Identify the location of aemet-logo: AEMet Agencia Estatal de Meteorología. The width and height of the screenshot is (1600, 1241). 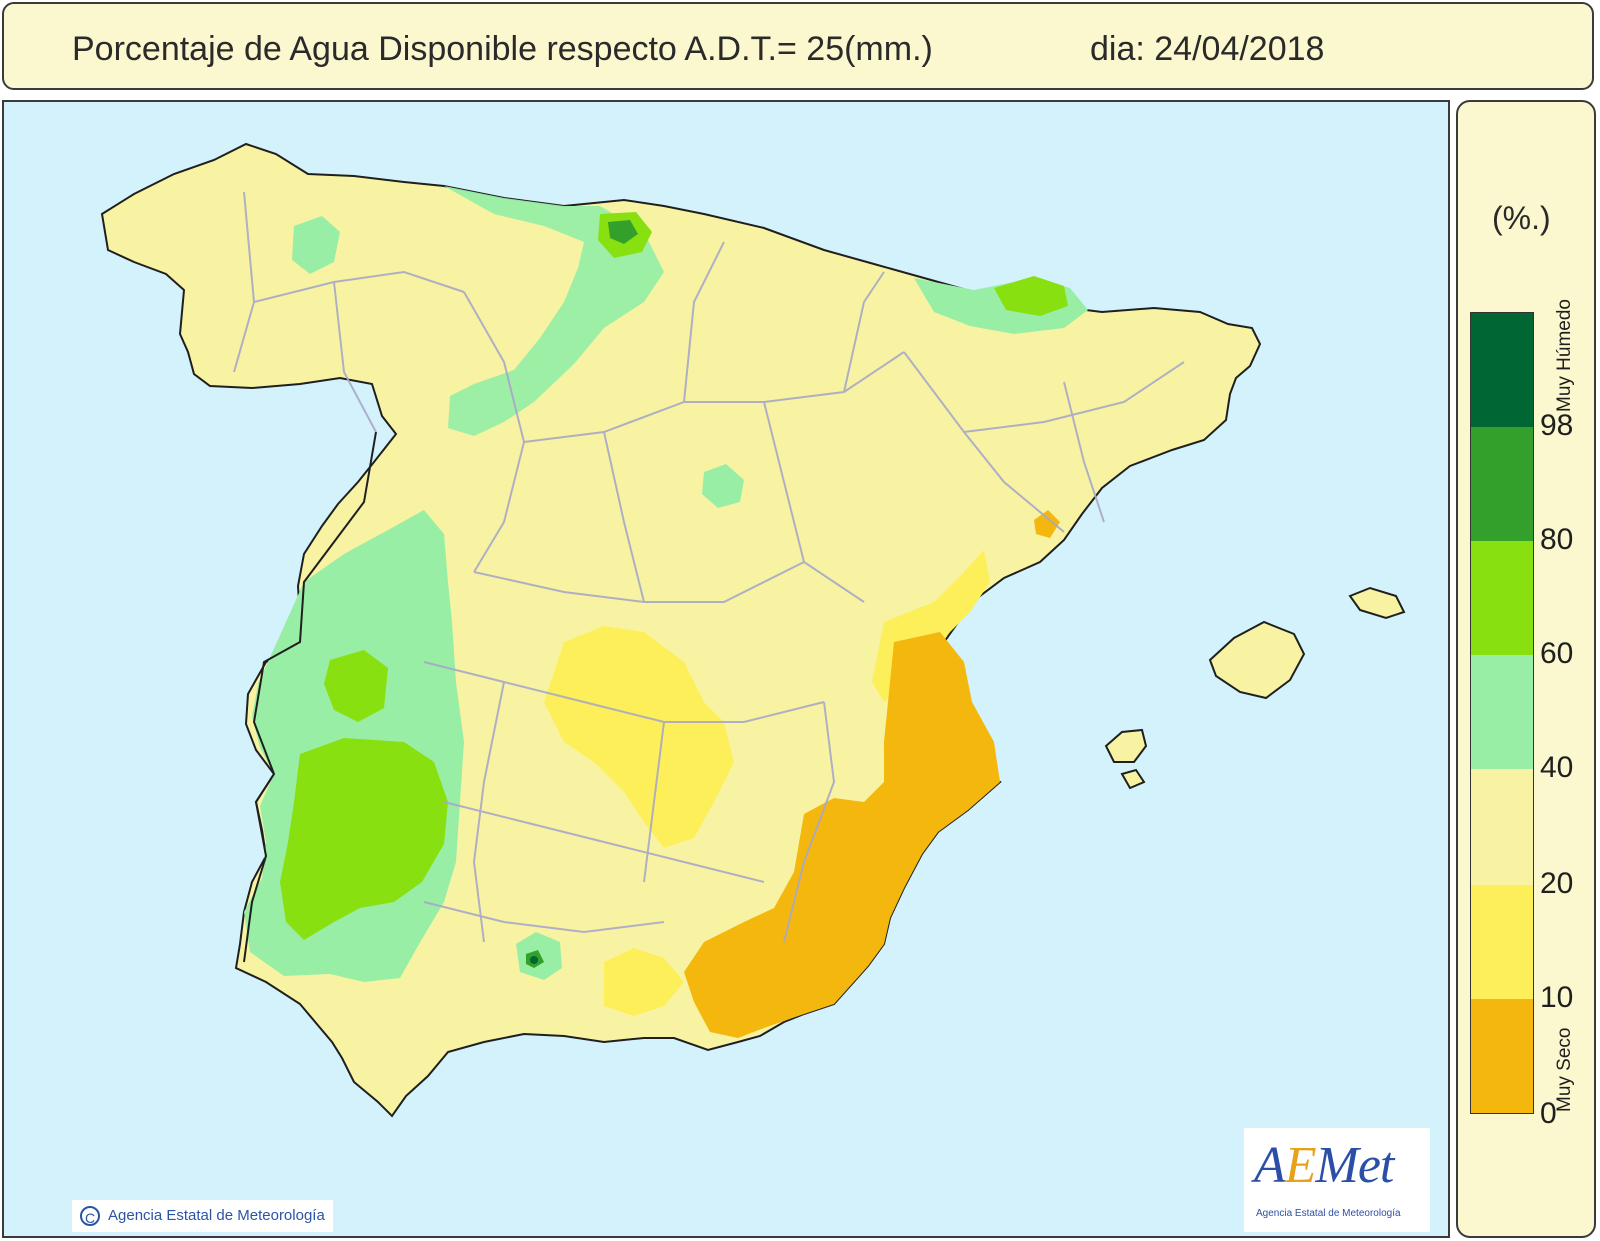
(1337, 1180).